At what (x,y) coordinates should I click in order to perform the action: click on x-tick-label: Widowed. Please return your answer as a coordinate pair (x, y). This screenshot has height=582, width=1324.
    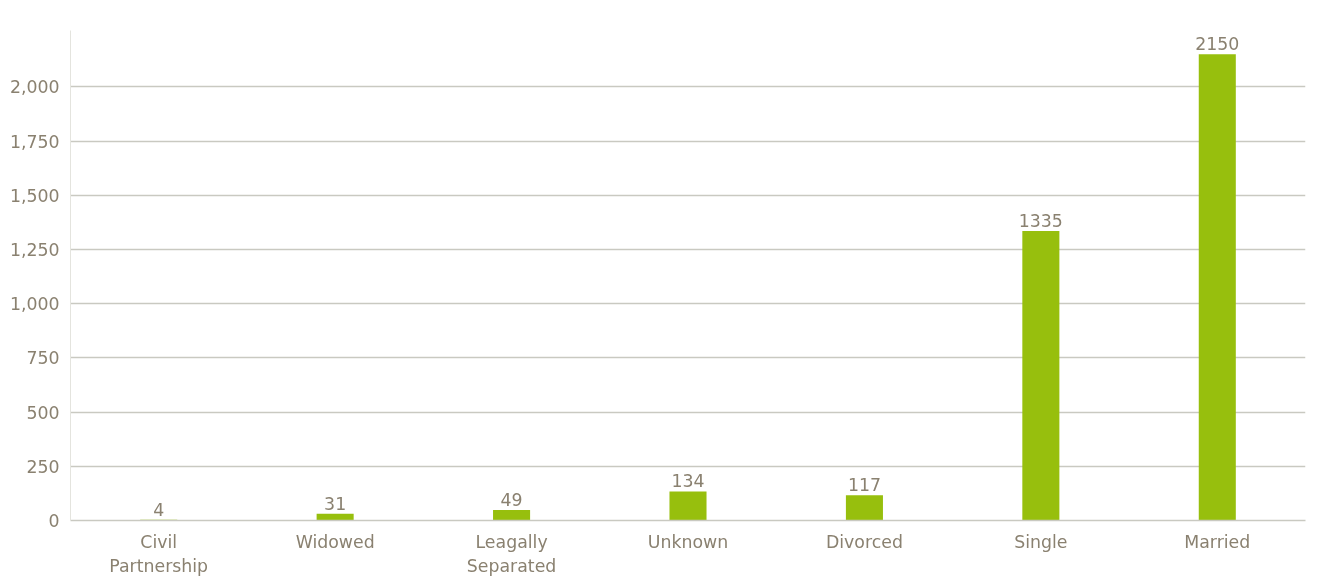
    Looking at the image, I should click on (335, 541).